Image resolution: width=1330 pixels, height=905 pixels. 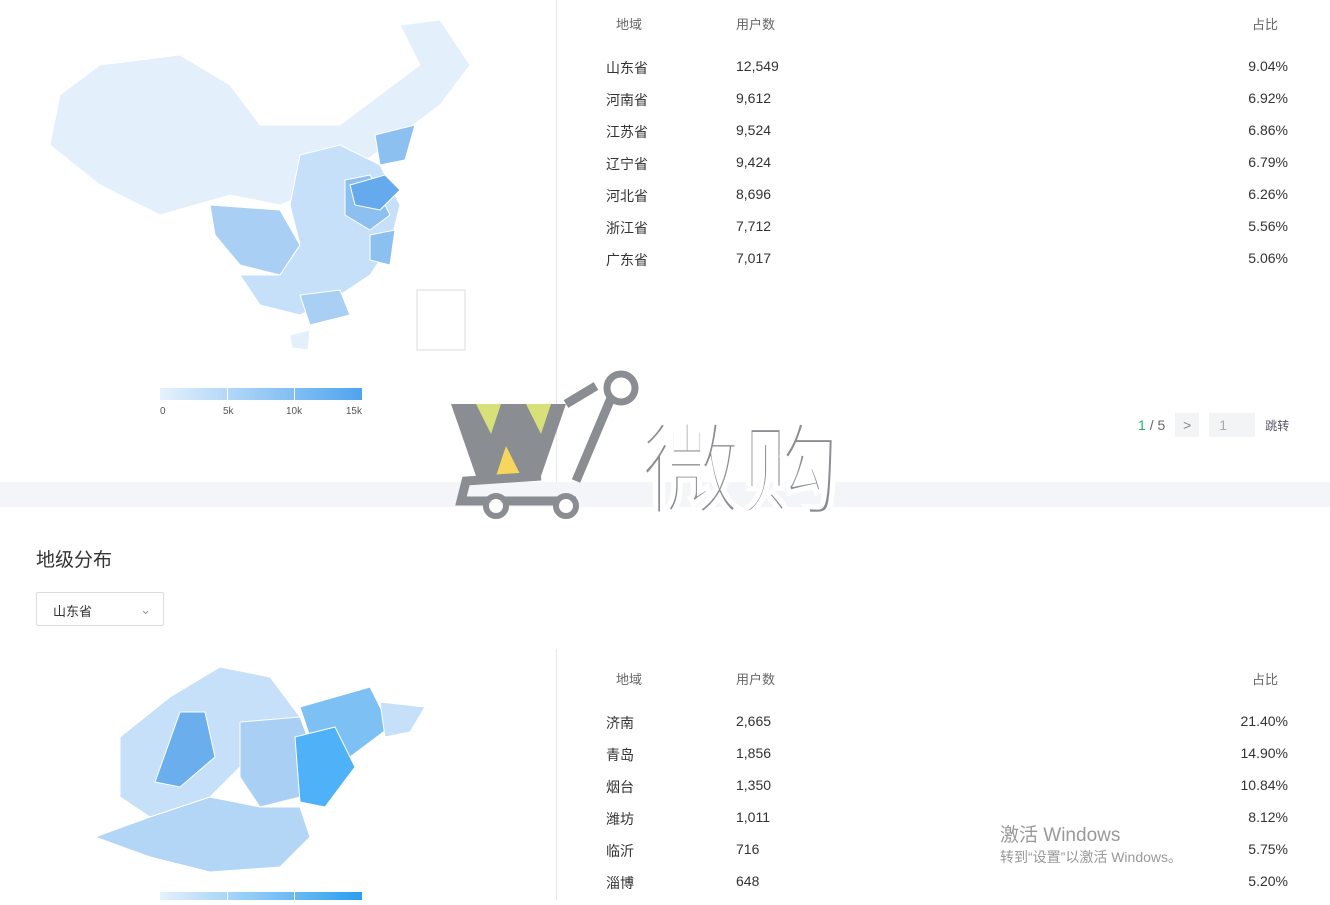 I want to click on cell-ratio: 10.84%, so click(x=1264, y=785).